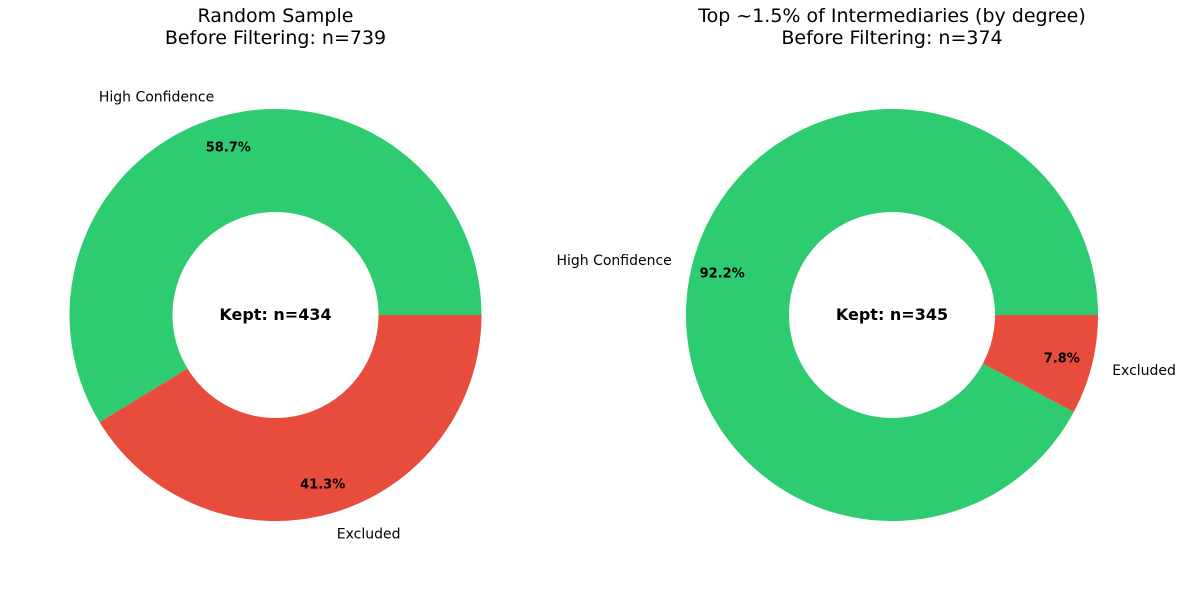 The image size is (1200, 600). Describe the element at coordinates (228, 148) in the screenshot. I see `percent-label-high-confidence: 58.7%` at that location.